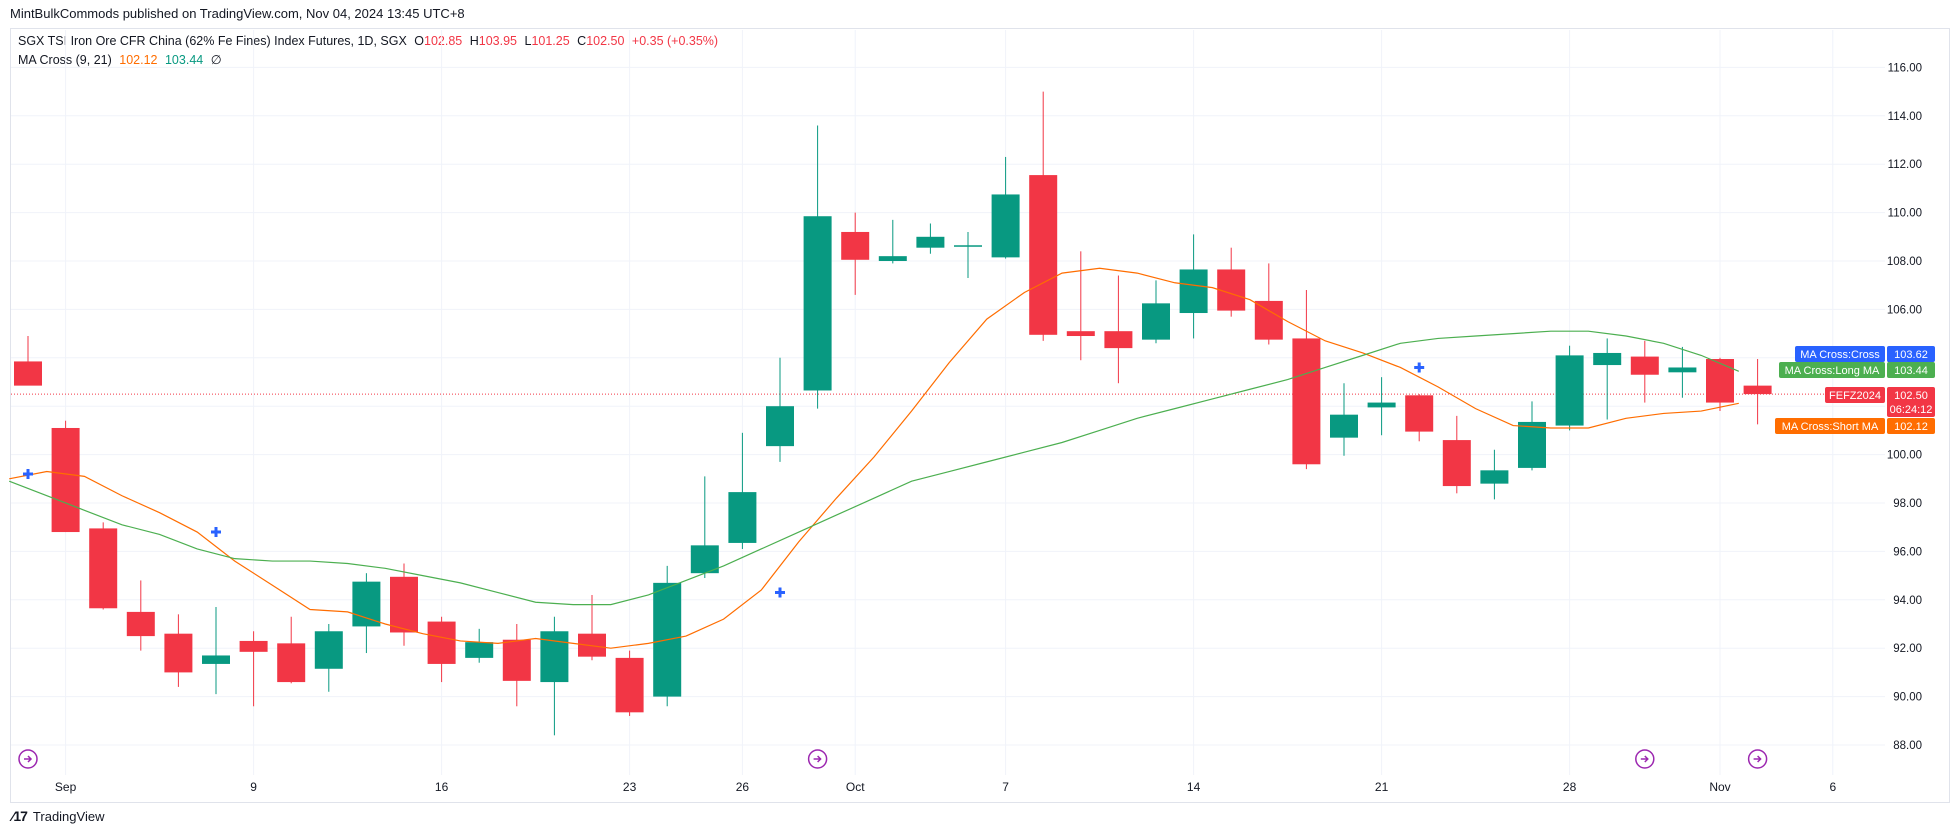 The height and width of the screenshot is (835, 1960). I want to click on y-tick-label: 106.00, so click(1904, 310).